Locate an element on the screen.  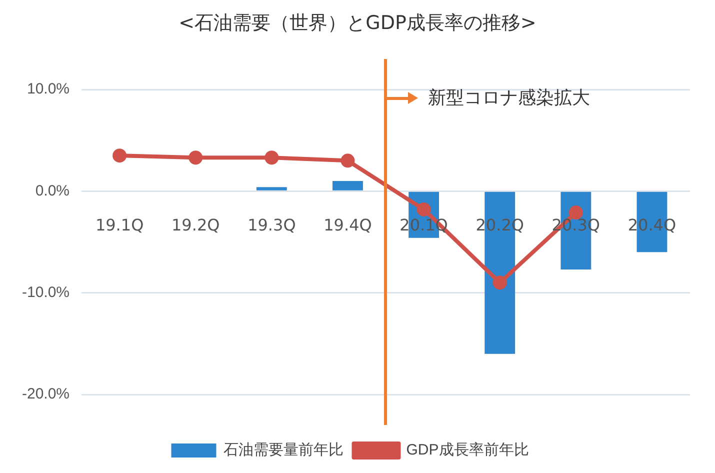
legend-label: GDP成長率前年比 is located at coordinates (467, 450).